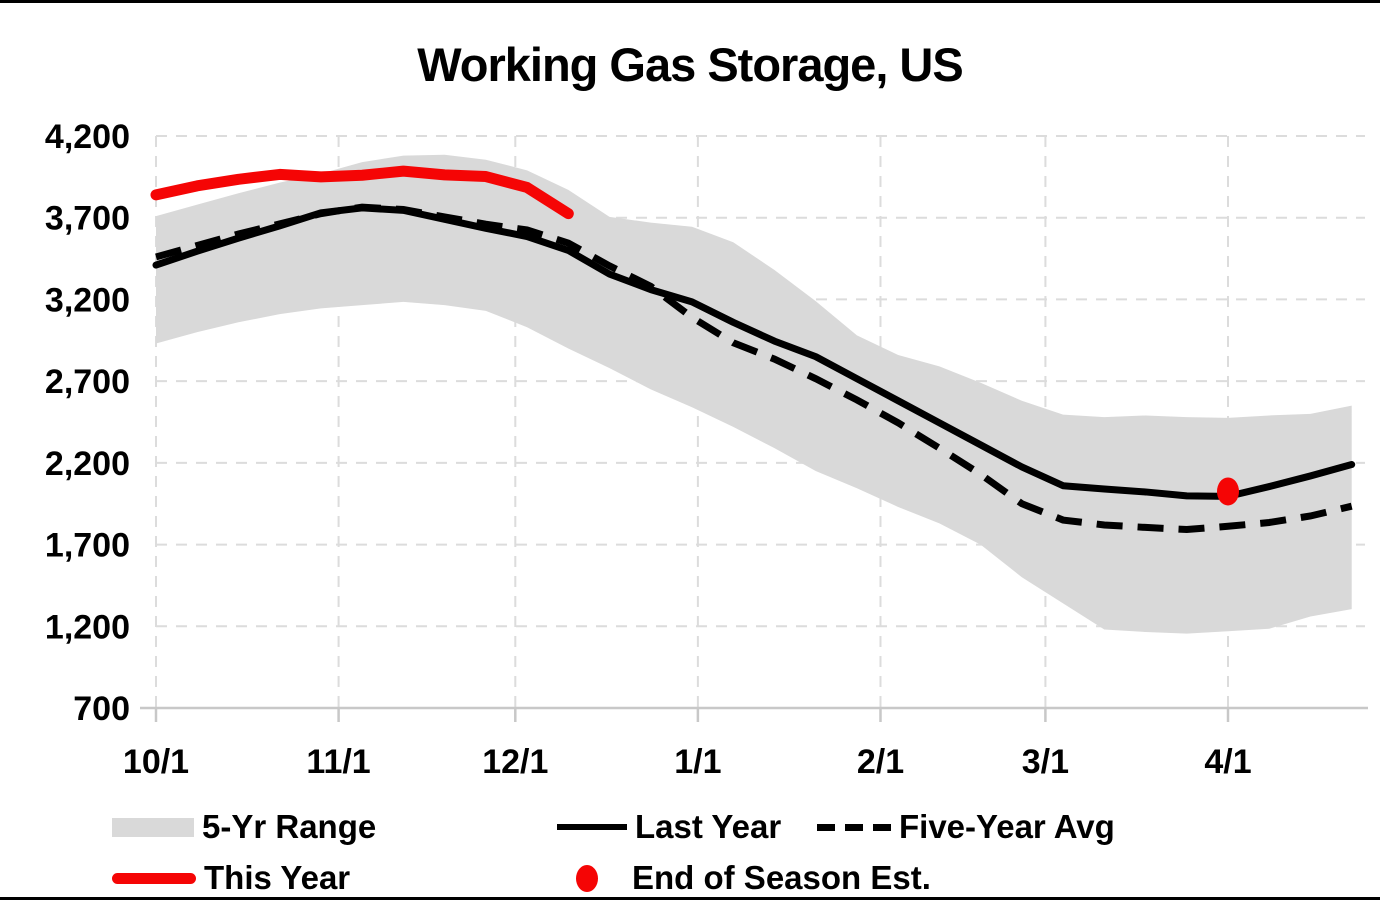 The image size is (1380, 900). Describe the element at coordinates (277, 877) in the screenshot. I see `legend-label-this-year: This Year` at that location.